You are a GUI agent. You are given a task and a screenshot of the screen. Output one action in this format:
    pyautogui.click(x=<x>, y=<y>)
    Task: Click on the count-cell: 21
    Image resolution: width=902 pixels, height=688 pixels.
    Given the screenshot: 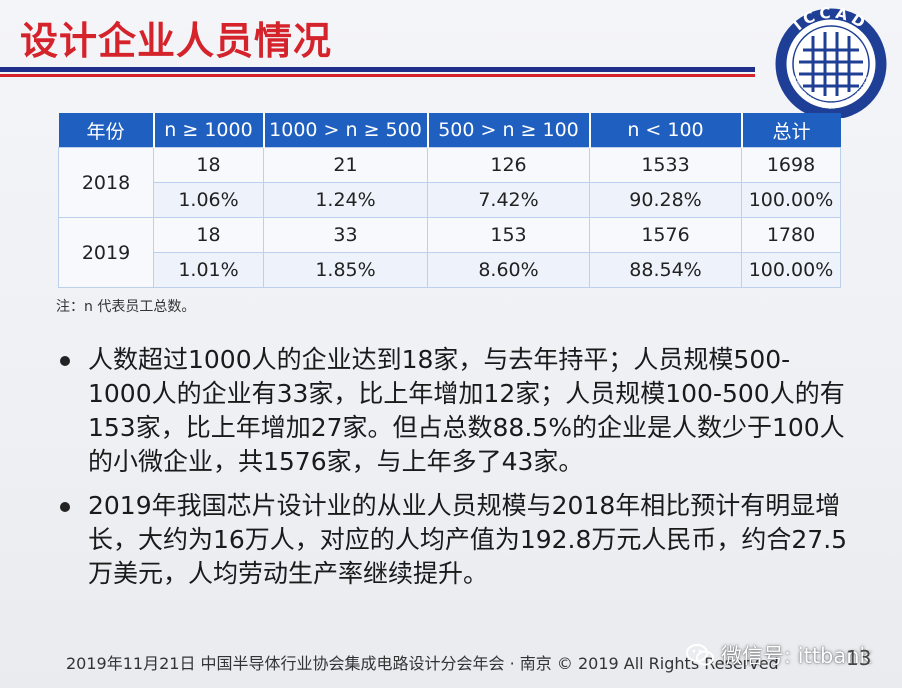 What is the action you would take?
    pyautogui.click(x=345, y=165)
    